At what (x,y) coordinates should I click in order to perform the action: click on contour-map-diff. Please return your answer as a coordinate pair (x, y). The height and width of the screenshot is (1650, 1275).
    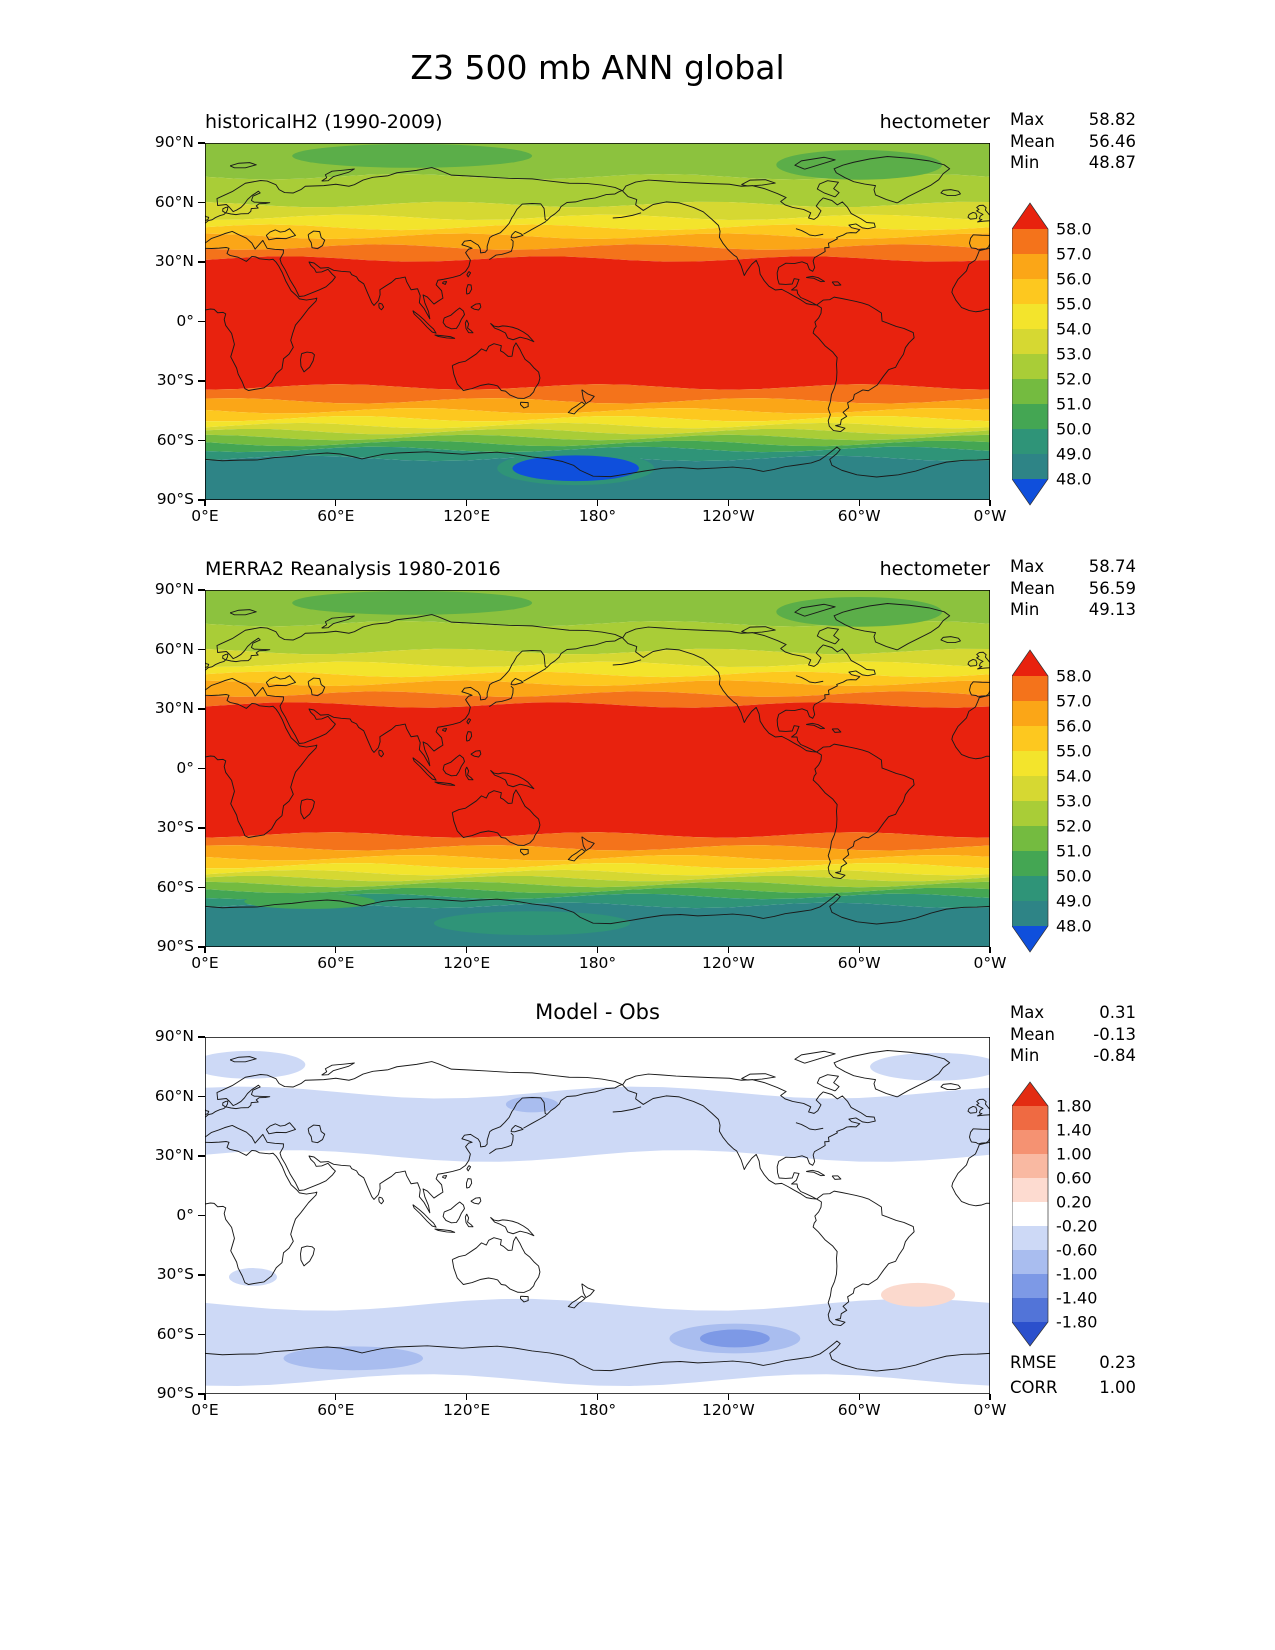
    Looking at the image, I should click on (597, 1215).